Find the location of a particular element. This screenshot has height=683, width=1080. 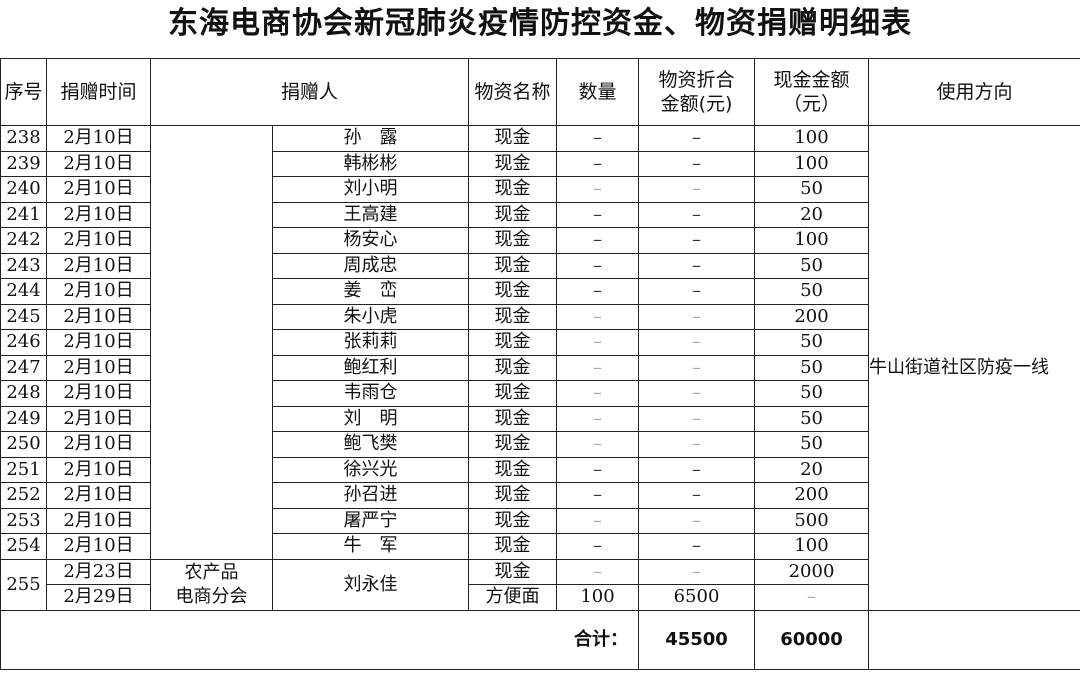

donor-name: 刘小明 is located at coordinates (370, 189).